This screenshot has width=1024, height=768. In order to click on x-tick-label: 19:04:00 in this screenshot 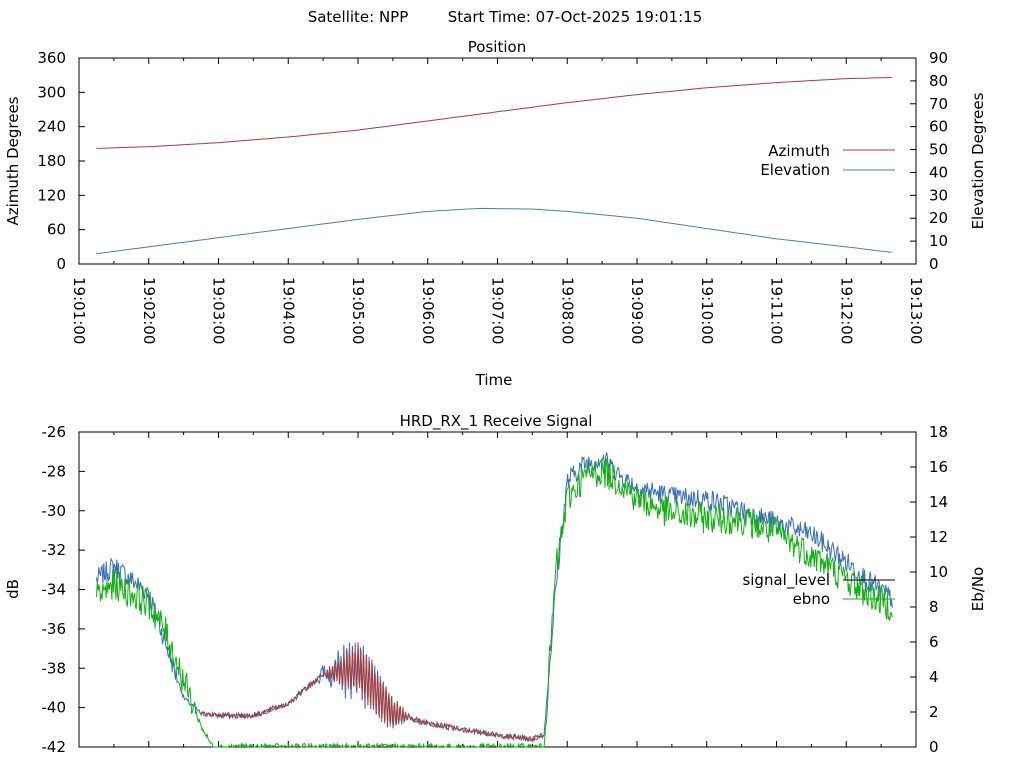, I will do `click(288, 310)`.